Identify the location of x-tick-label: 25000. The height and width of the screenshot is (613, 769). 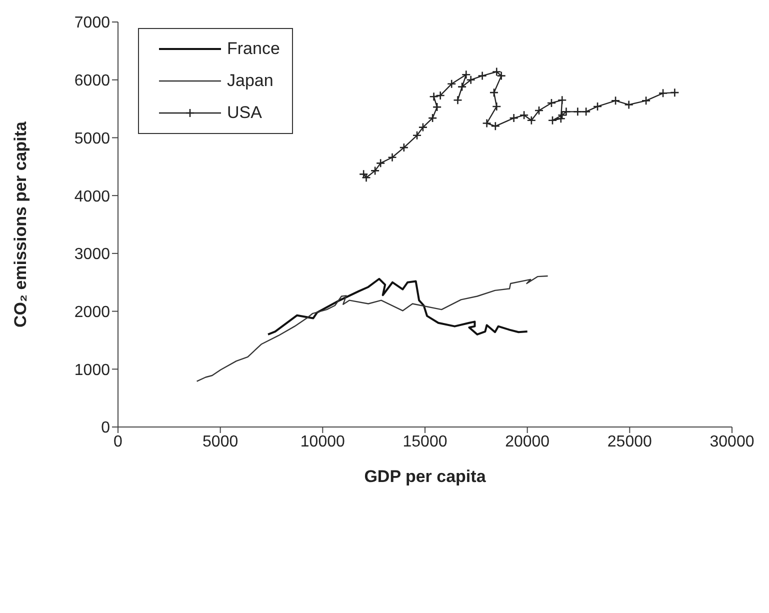
(629, 441).